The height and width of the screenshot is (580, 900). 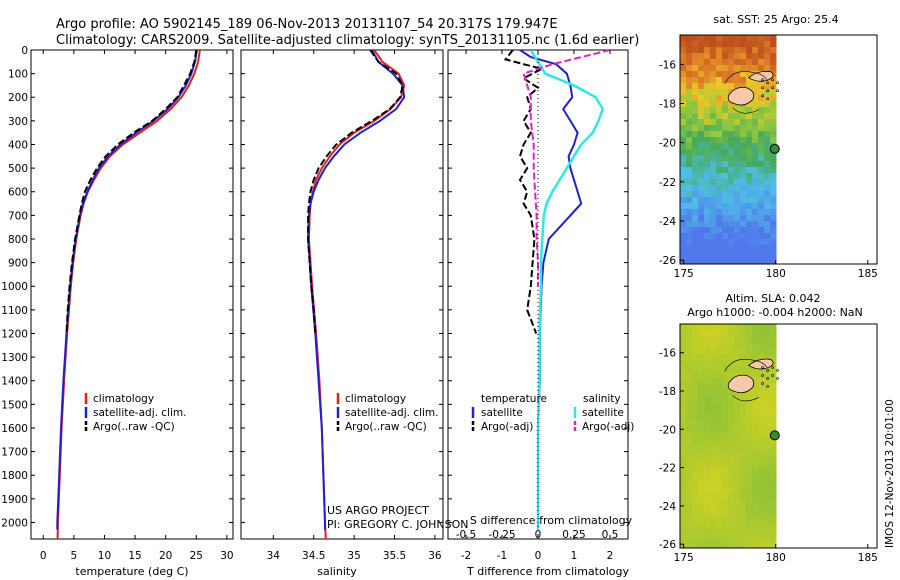 What do you see at coordinates (745, 365) in the screenshot?
I see `reef-outline` at bounding box center [745, 365].